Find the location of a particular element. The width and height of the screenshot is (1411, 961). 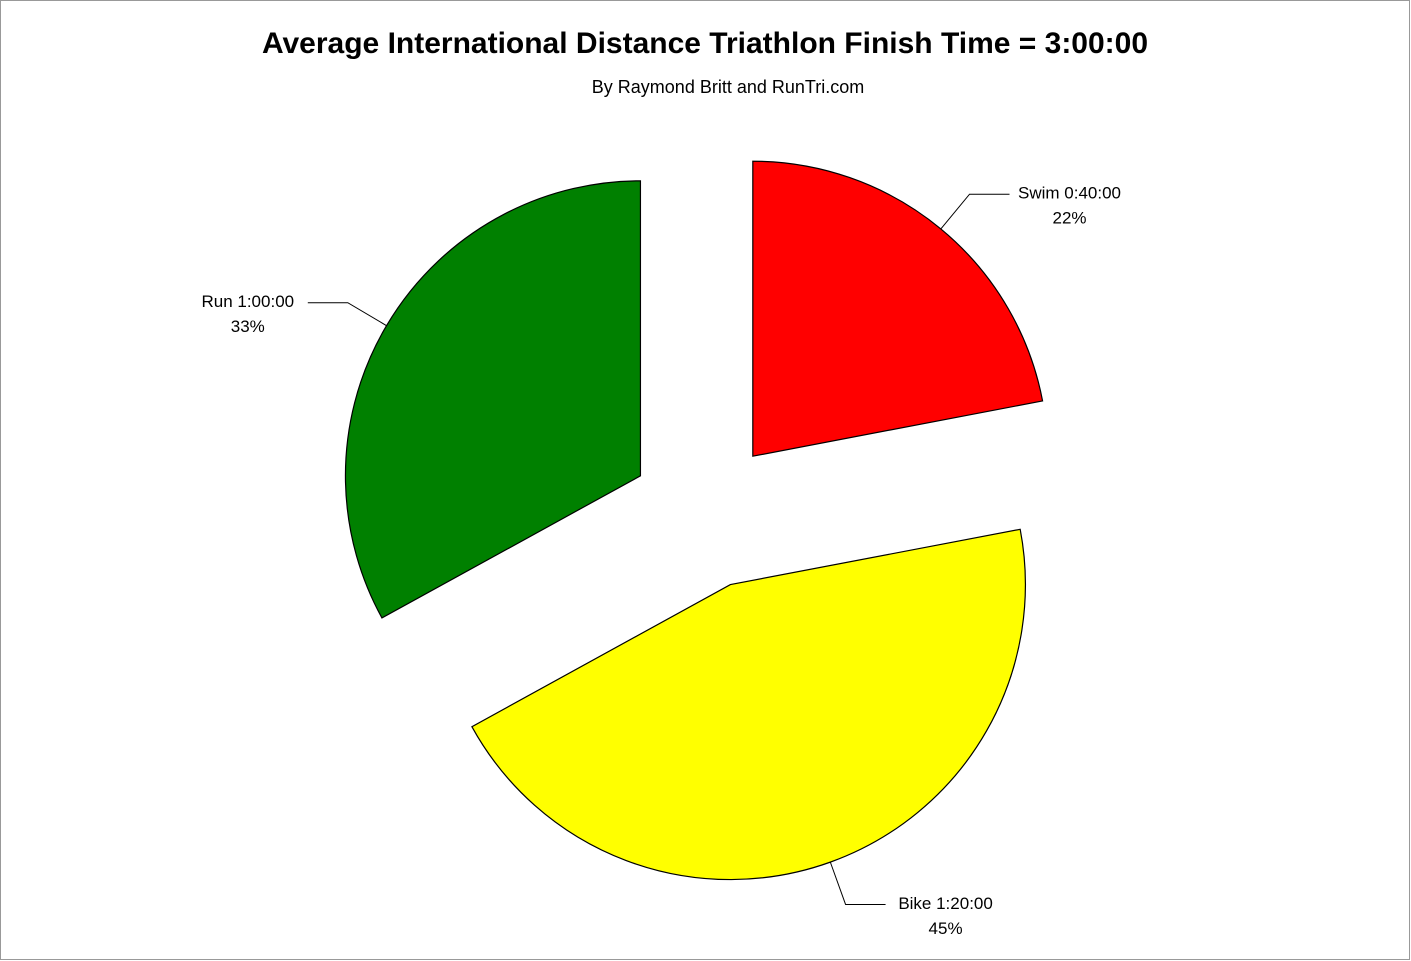

value-label: 22% is located at coordinates (1070, 218).